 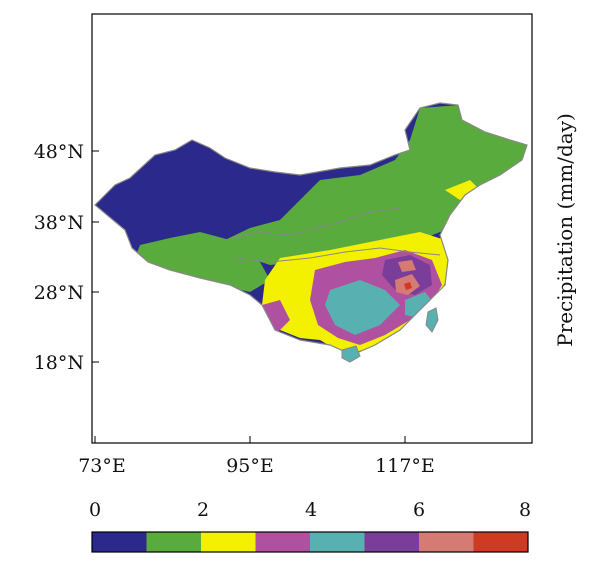 What do you see at coordinates (66, 257) in the screenshot?
I see `lat-axis: 48°N 38°N 28°N 18°N` at bounding box center [66, 257].